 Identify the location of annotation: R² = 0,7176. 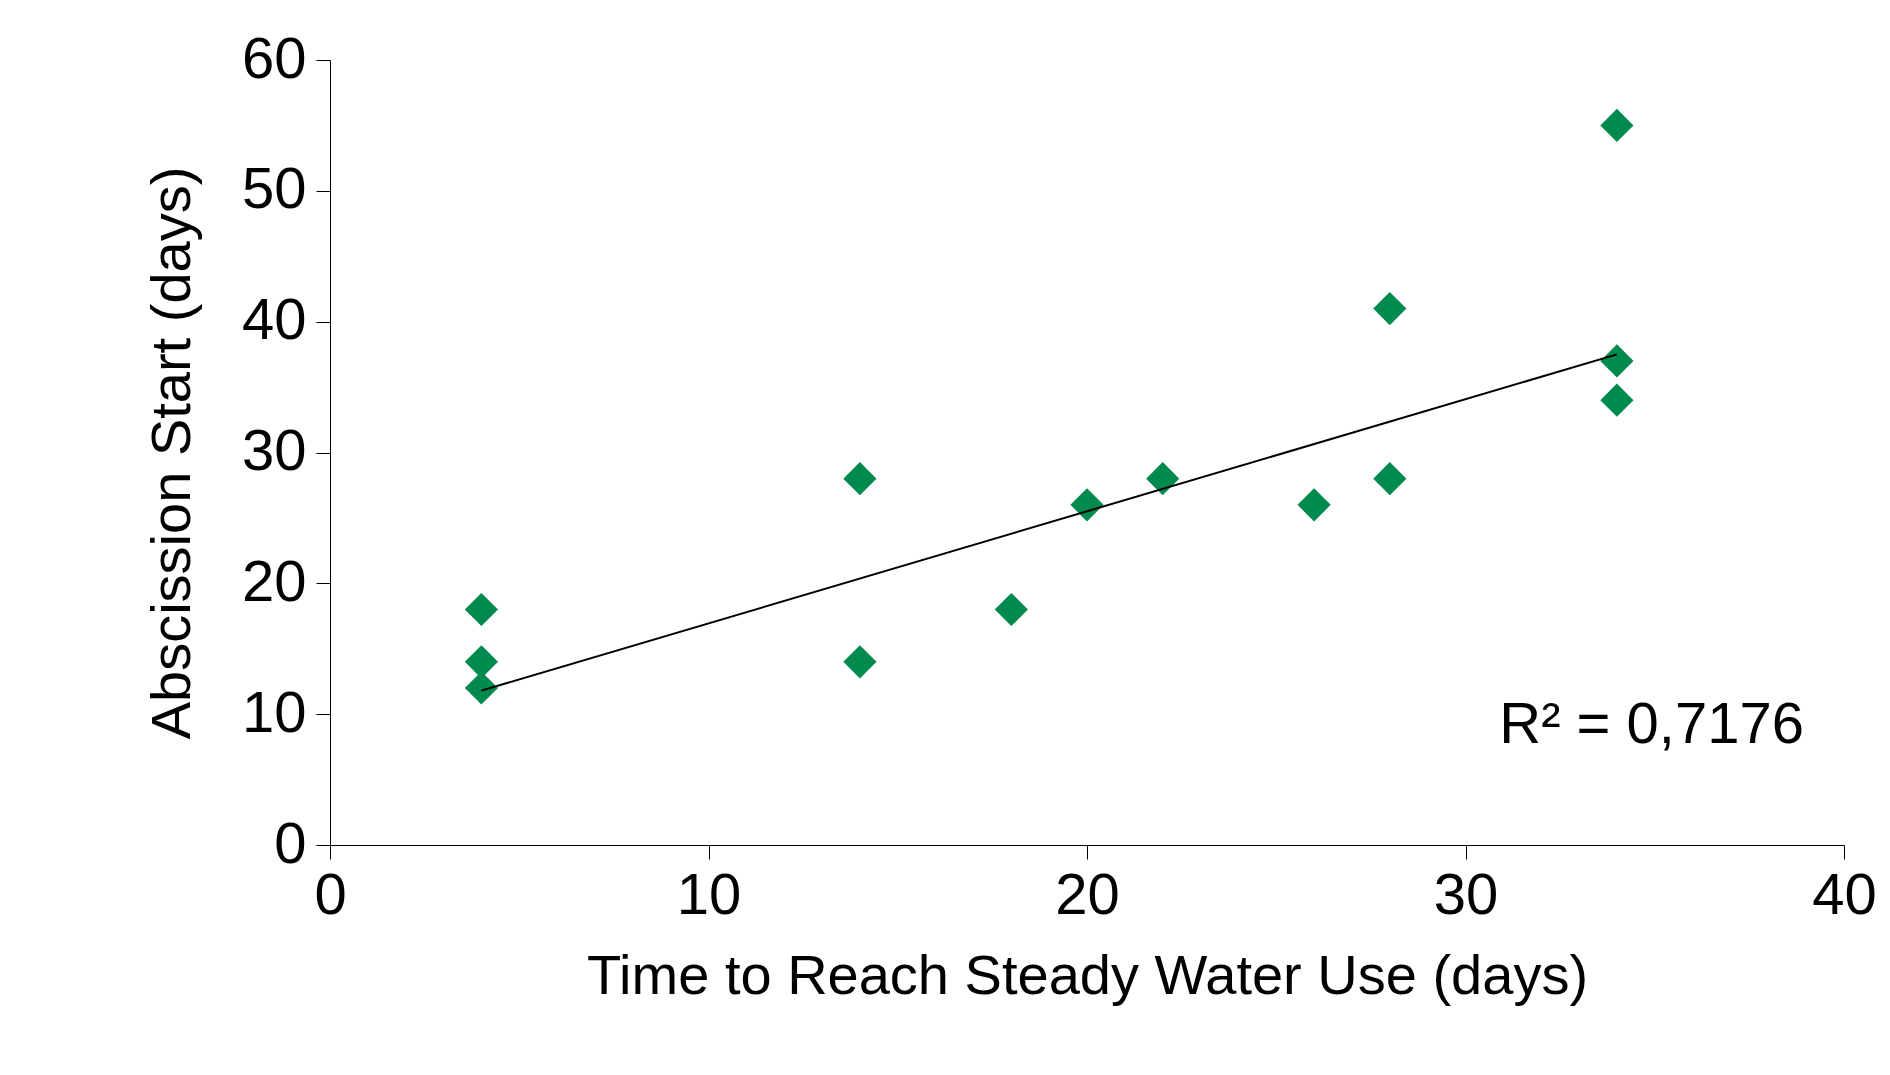
(1651, 722).